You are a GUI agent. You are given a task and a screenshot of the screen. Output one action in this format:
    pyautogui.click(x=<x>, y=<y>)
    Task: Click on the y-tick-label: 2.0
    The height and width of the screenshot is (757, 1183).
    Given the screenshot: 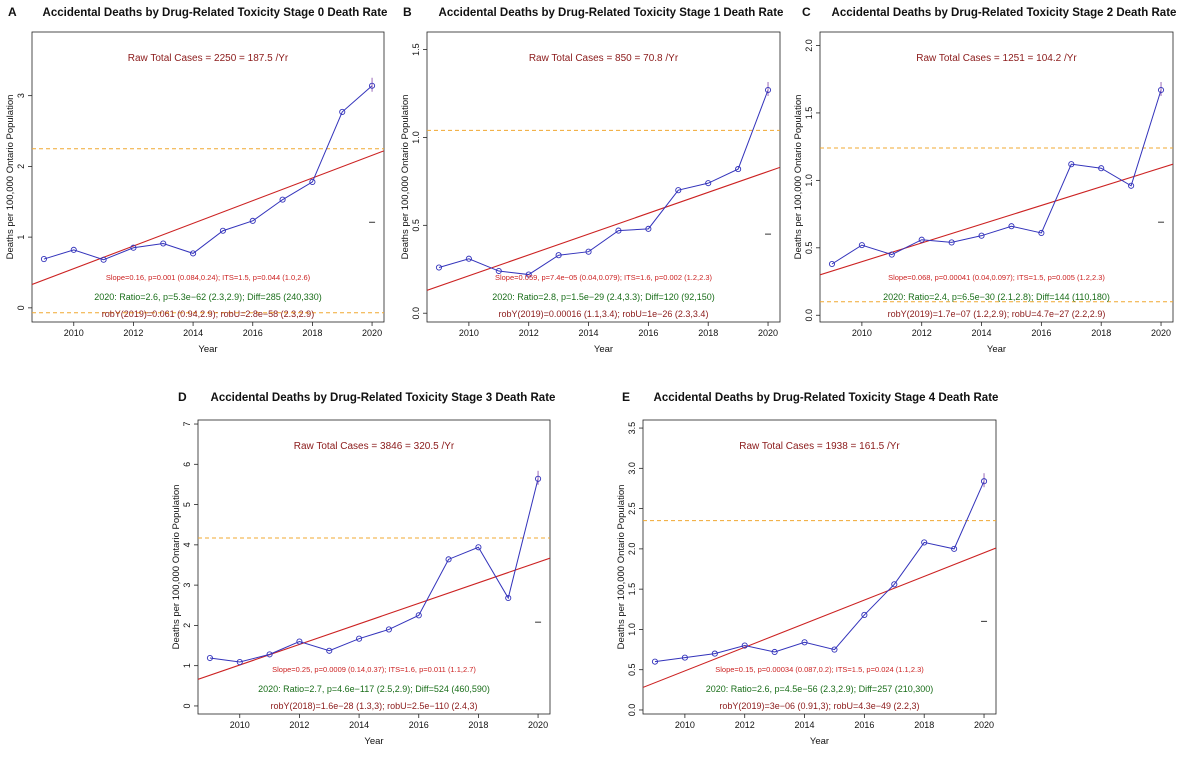 What is the action you would take?
    pyautogui.click(x=809, y=45)
    